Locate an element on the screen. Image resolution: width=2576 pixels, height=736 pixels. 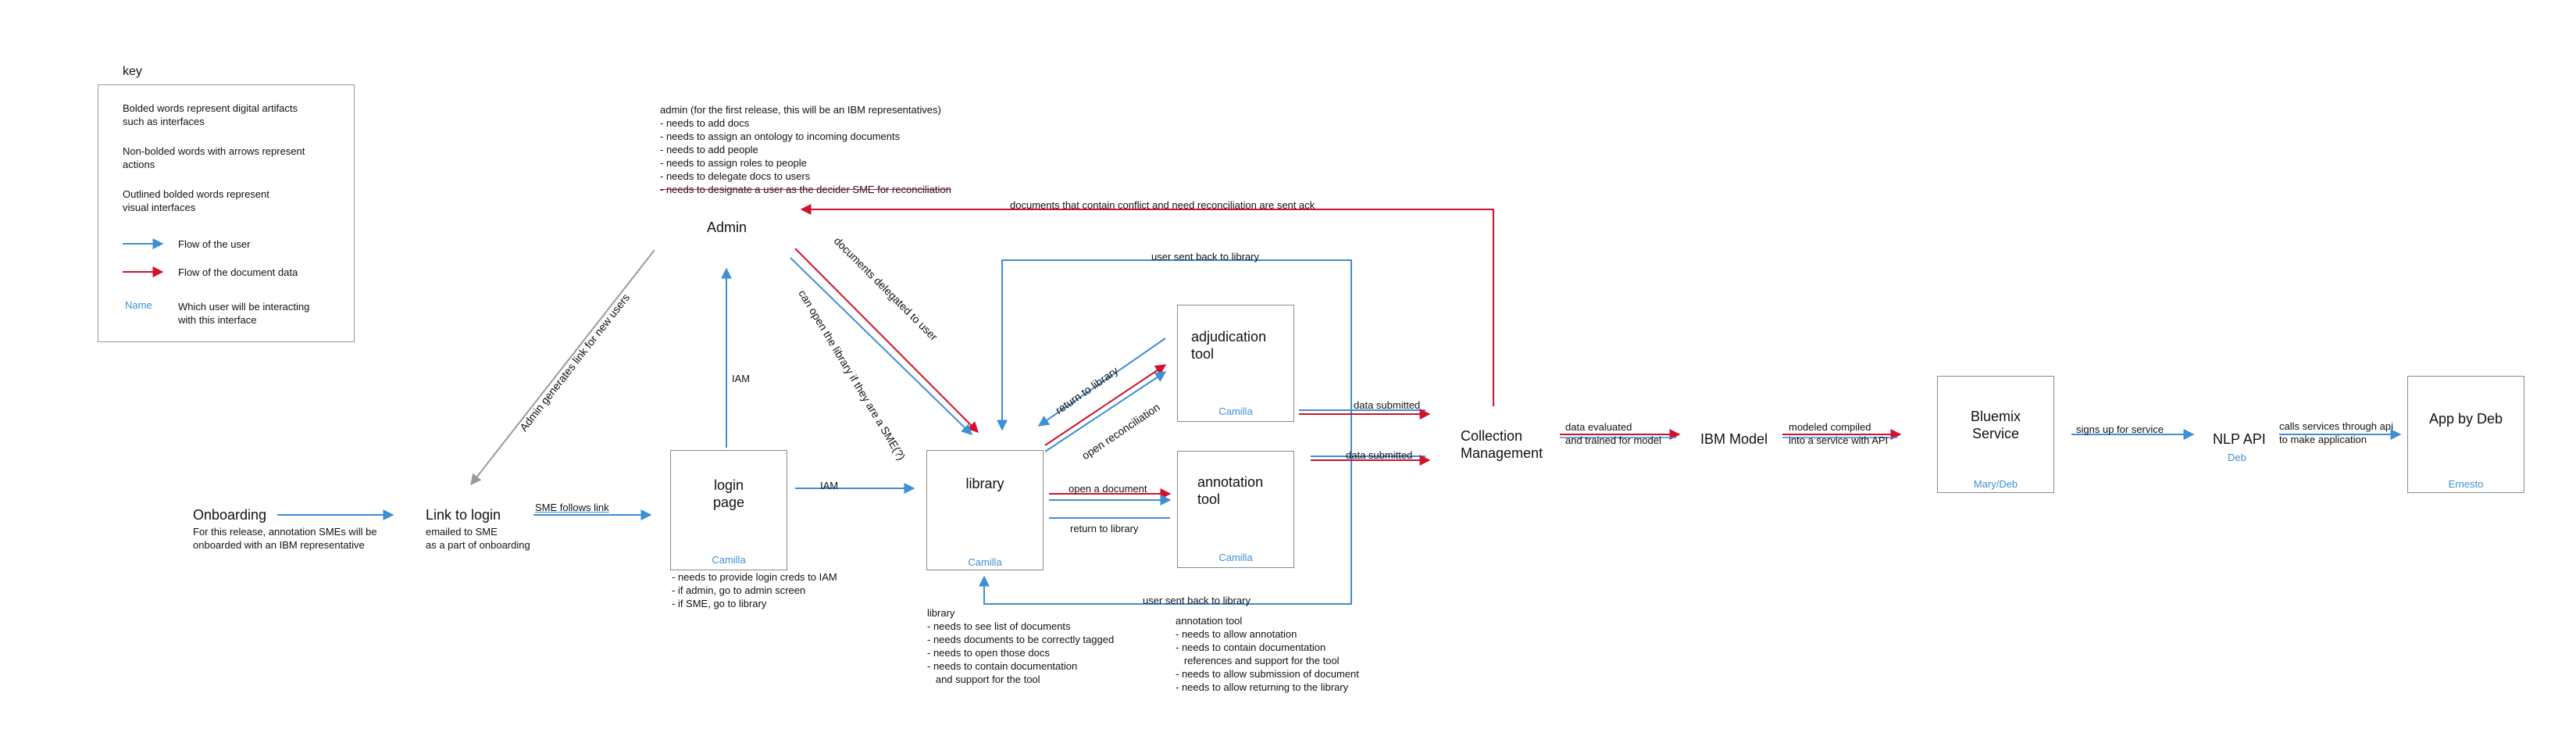
library-box is located at coordinates (985, 510).